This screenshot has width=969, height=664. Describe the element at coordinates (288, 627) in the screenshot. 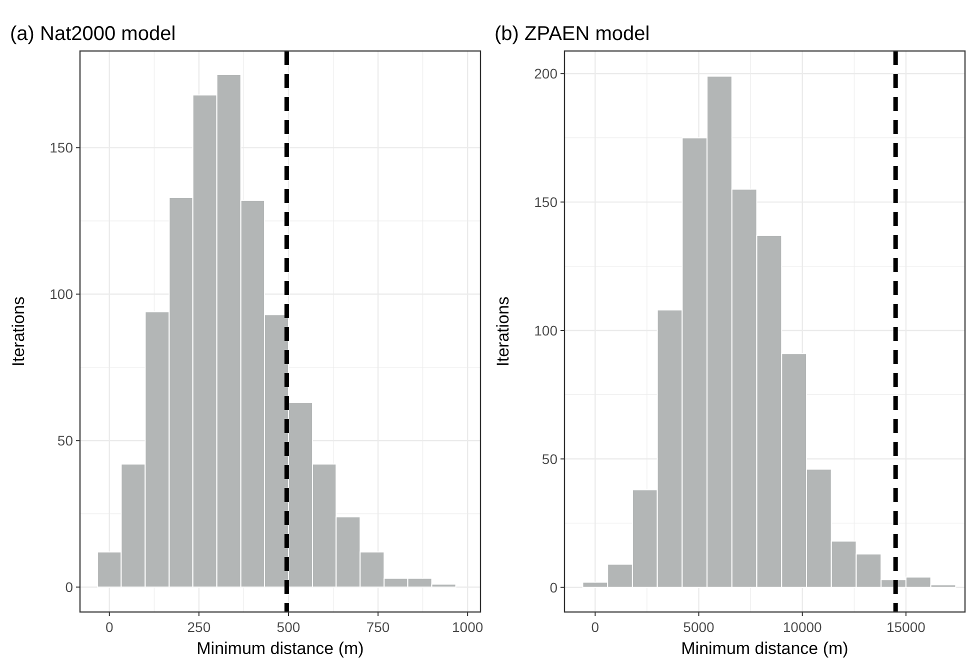

I see `x-tick-label: 500` at that location.